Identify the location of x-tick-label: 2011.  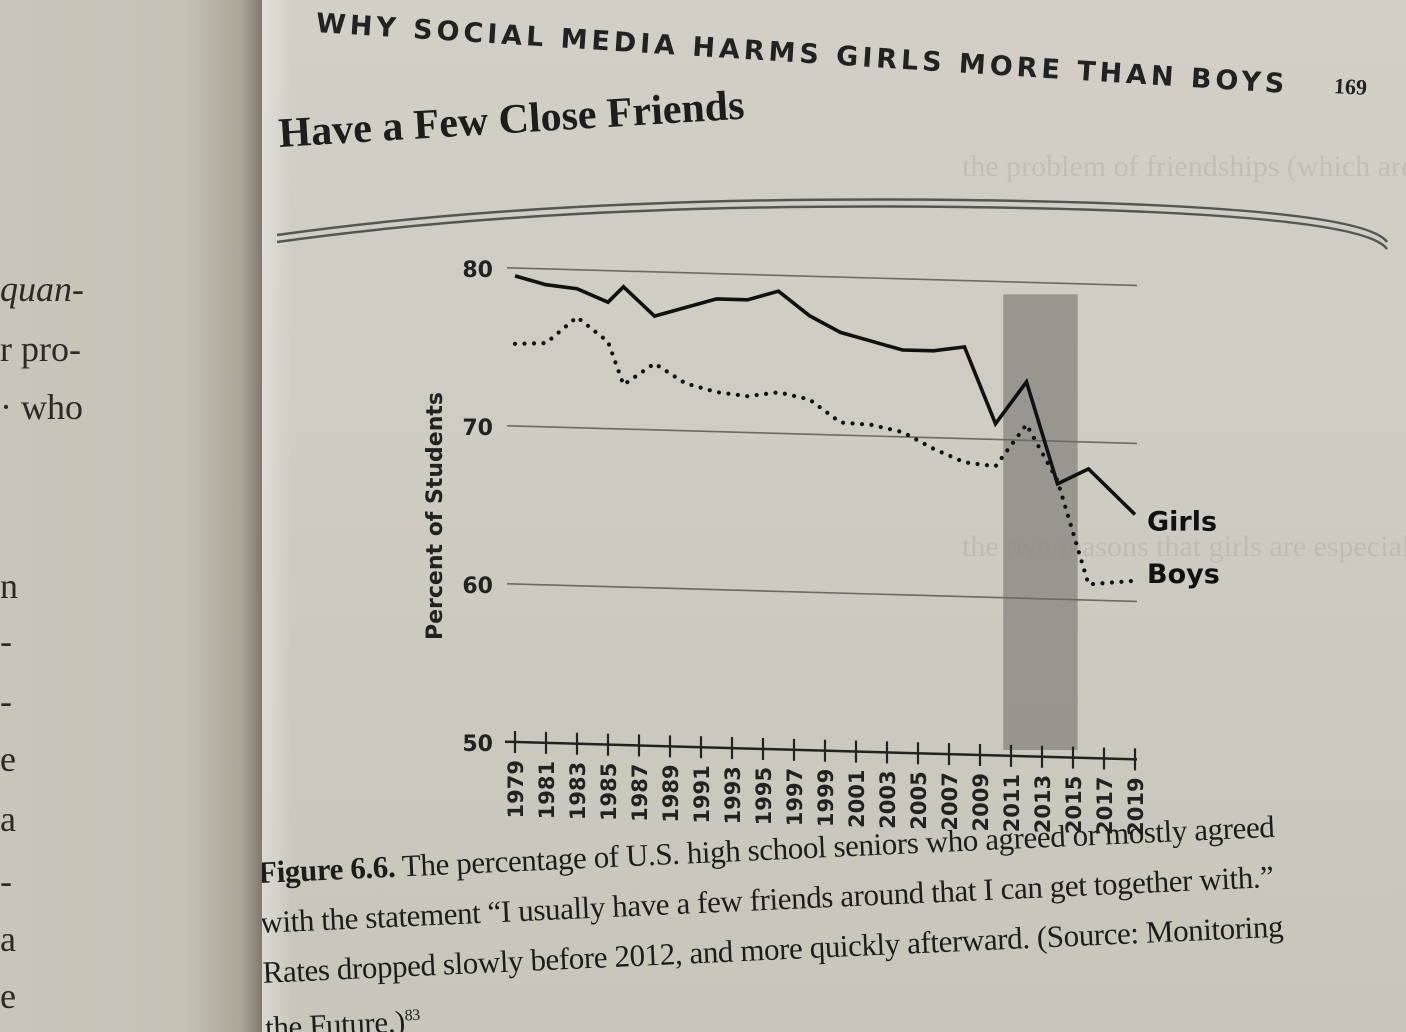
(1012, 803).